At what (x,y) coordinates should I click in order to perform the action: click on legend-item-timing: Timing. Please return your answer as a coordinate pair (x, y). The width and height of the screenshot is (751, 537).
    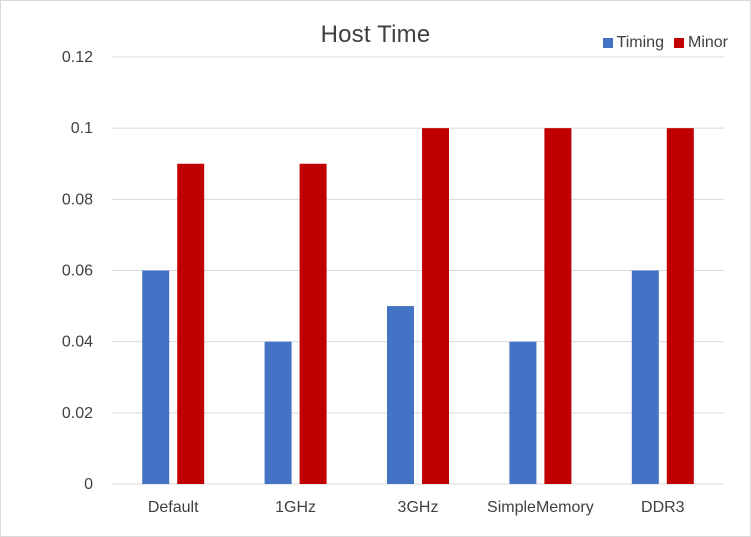
    Looking at the image, I should click on (633, 43).